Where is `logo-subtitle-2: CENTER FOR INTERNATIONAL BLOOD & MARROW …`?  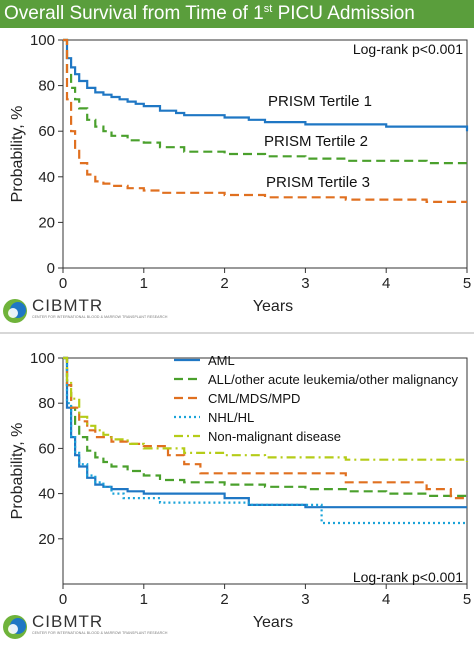 logo-subtitle-2: CENTER FOR INTERNATIONAL BLOOD & MARROW … is located at coordinates (100, 633).